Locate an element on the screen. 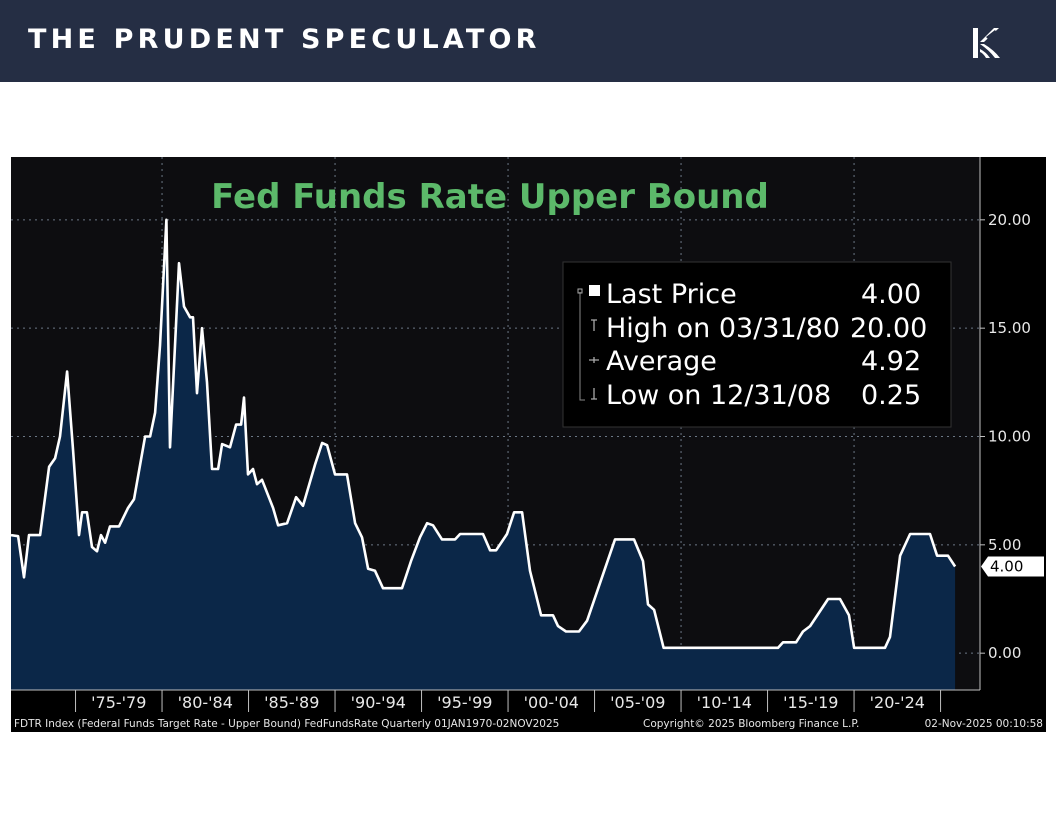  legend-marker-low is located at coordinates (594, 394).